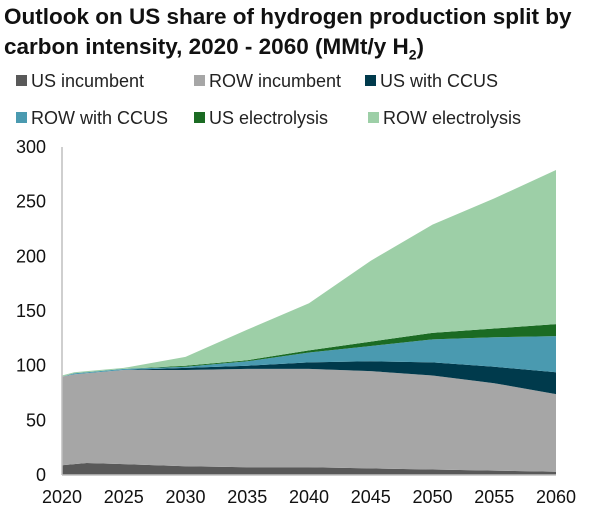 This screenshot has width=602, height=522. What do you see at coordinates (275, 81) in the screenshot?
I see `legend-label: ROW incumbent` at bounding box center [275, 81].